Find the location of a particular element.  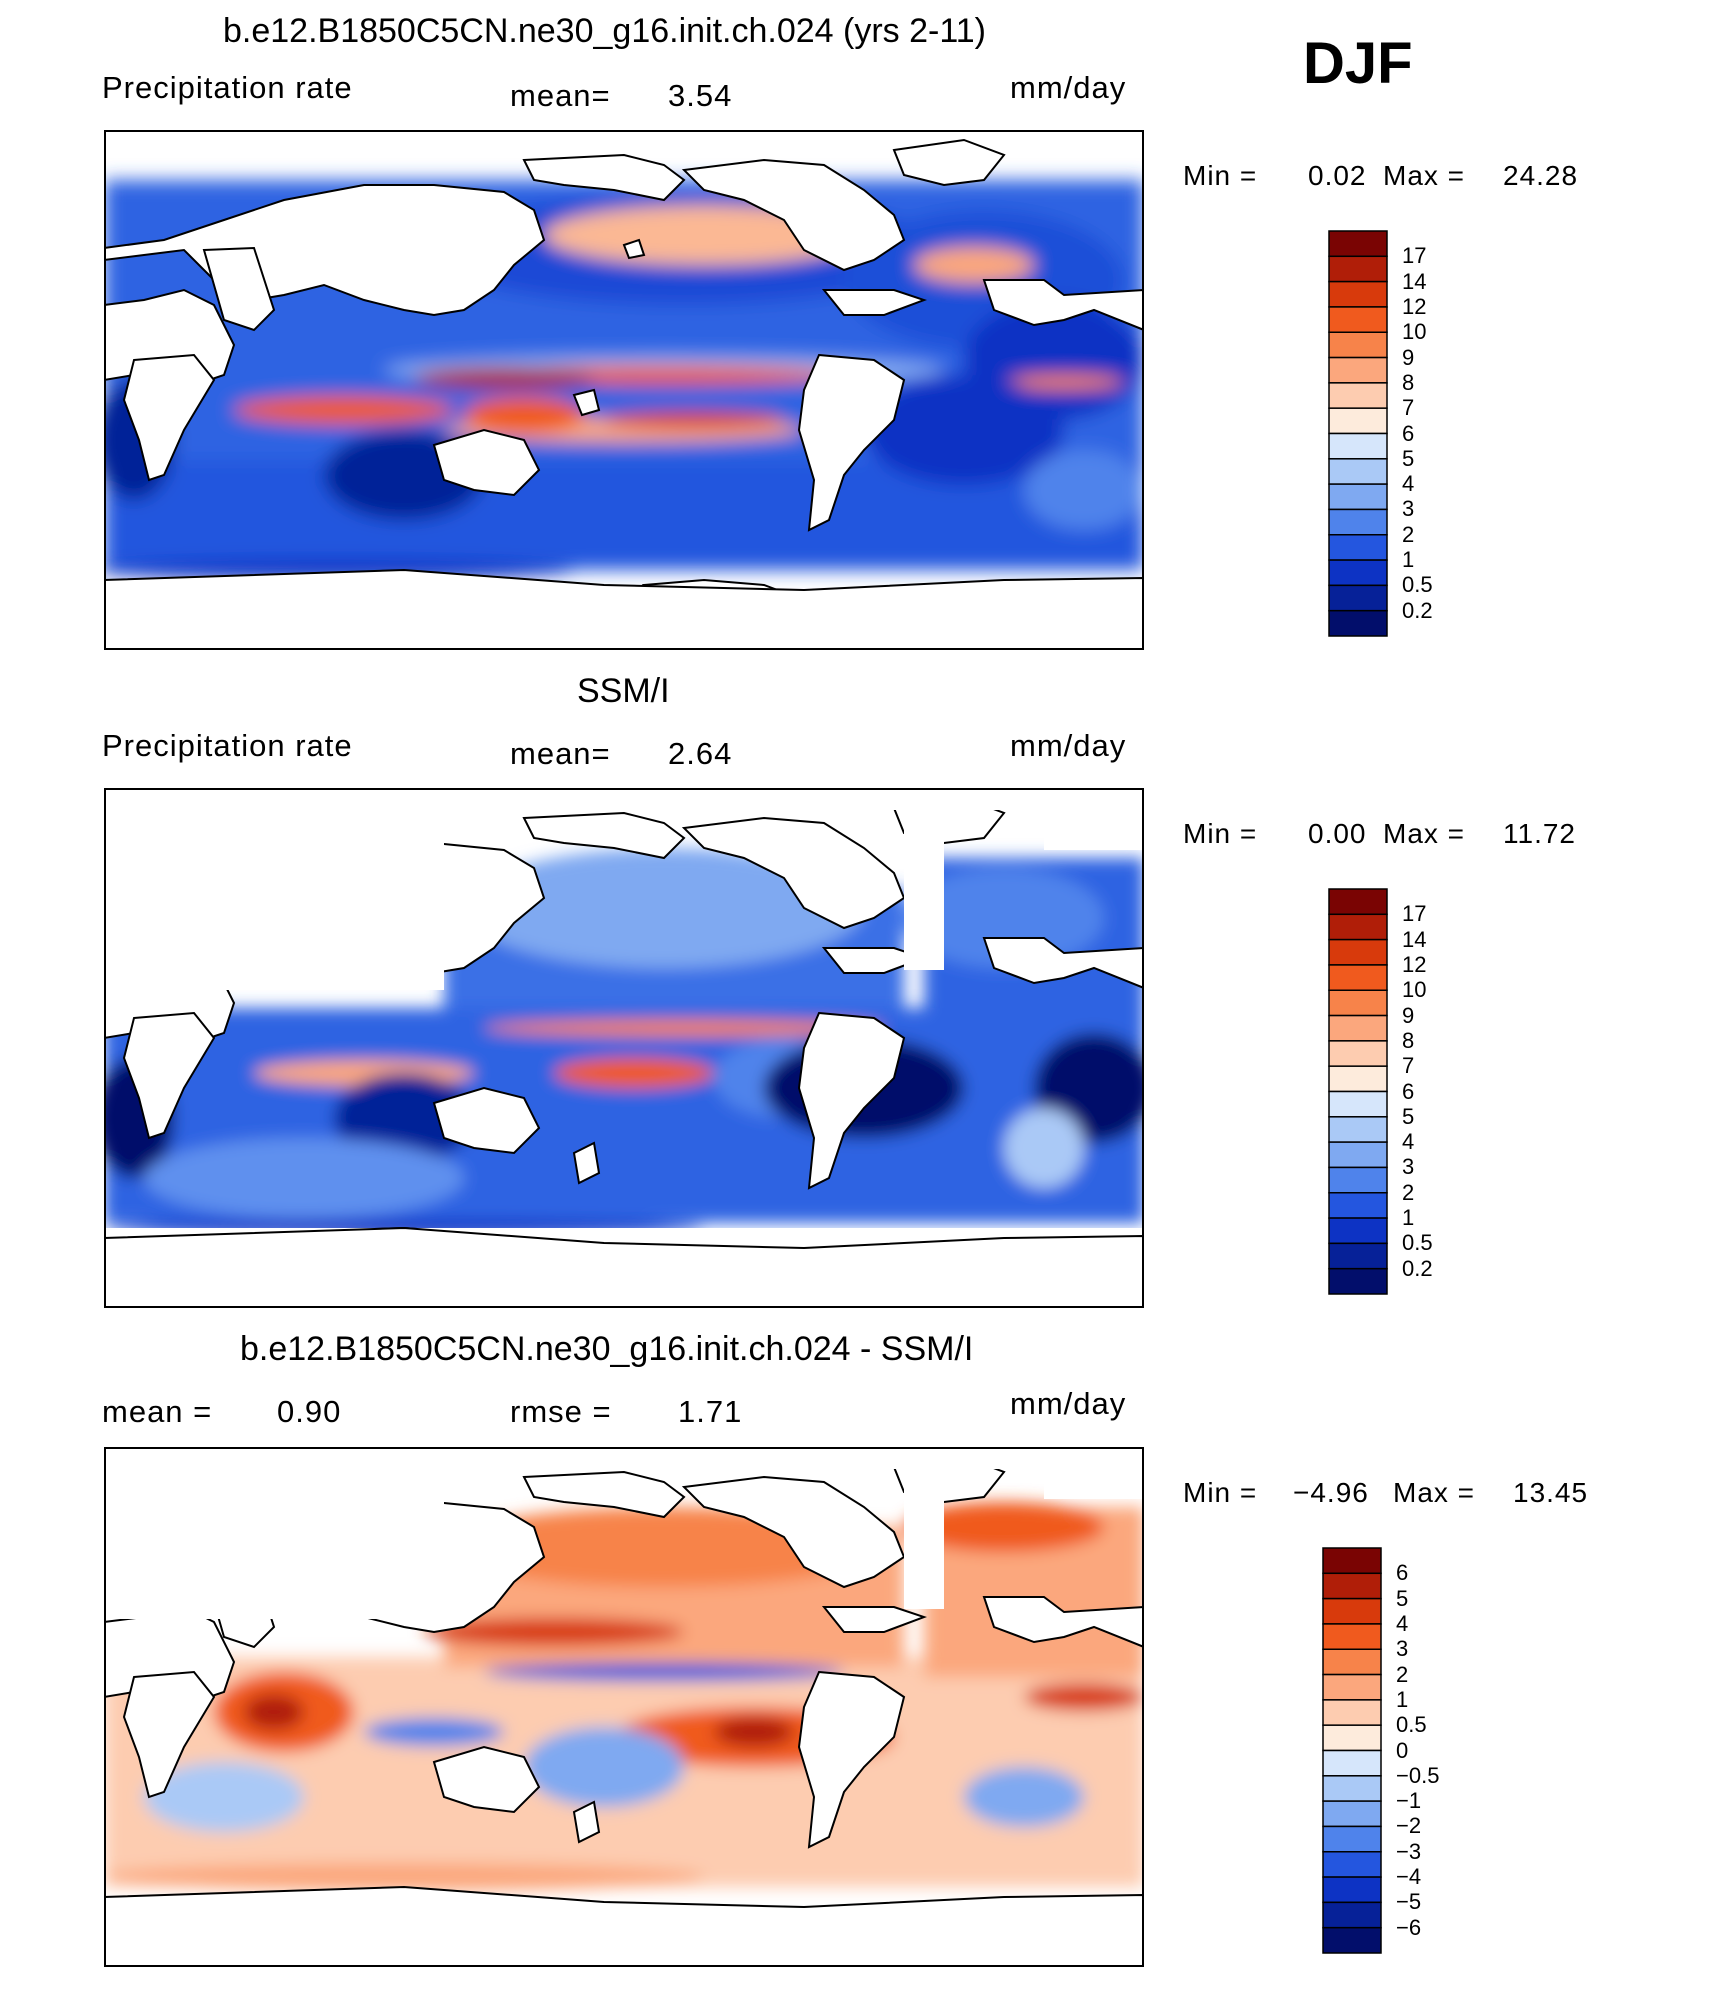

min-value: −4.96 is located at coordinates (1331, 1492).